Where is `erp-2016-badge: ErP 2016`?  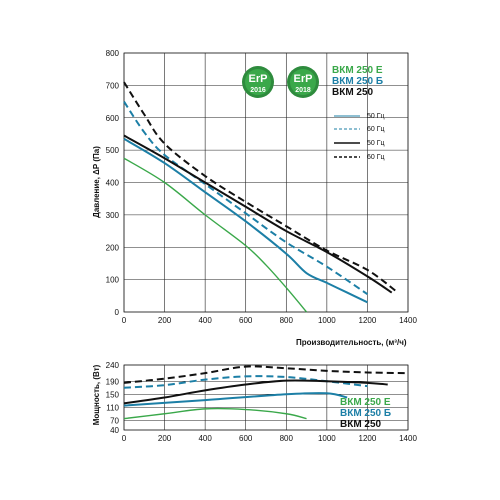
erp-2016-badge: ErP 2016 is located at coordinates (258, 82).